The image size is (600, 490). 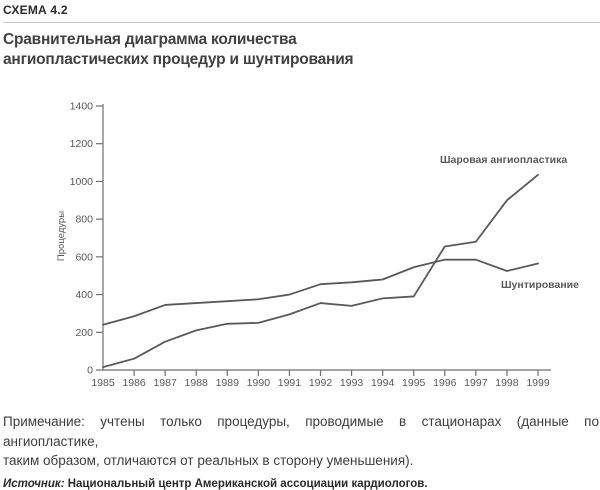 I want to click on x-tick-label: 1985, so click(x=103, y=383).